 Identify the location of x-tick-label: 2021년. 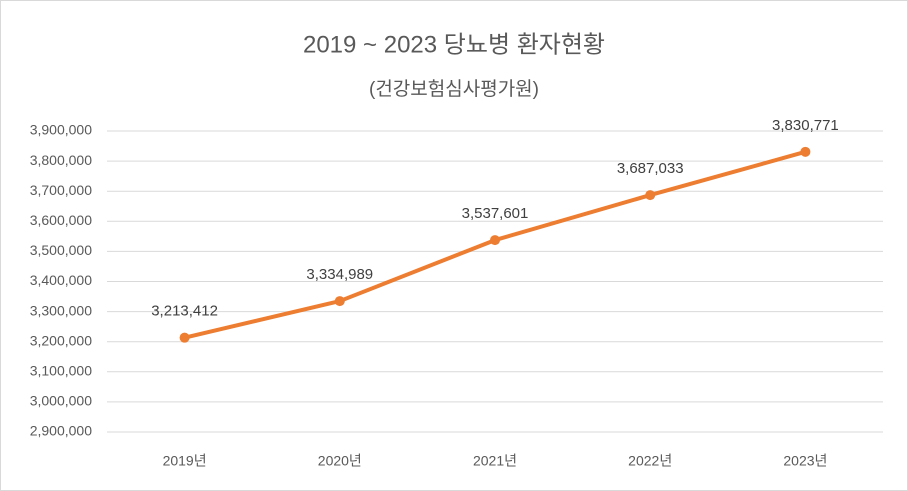
(495, 461).